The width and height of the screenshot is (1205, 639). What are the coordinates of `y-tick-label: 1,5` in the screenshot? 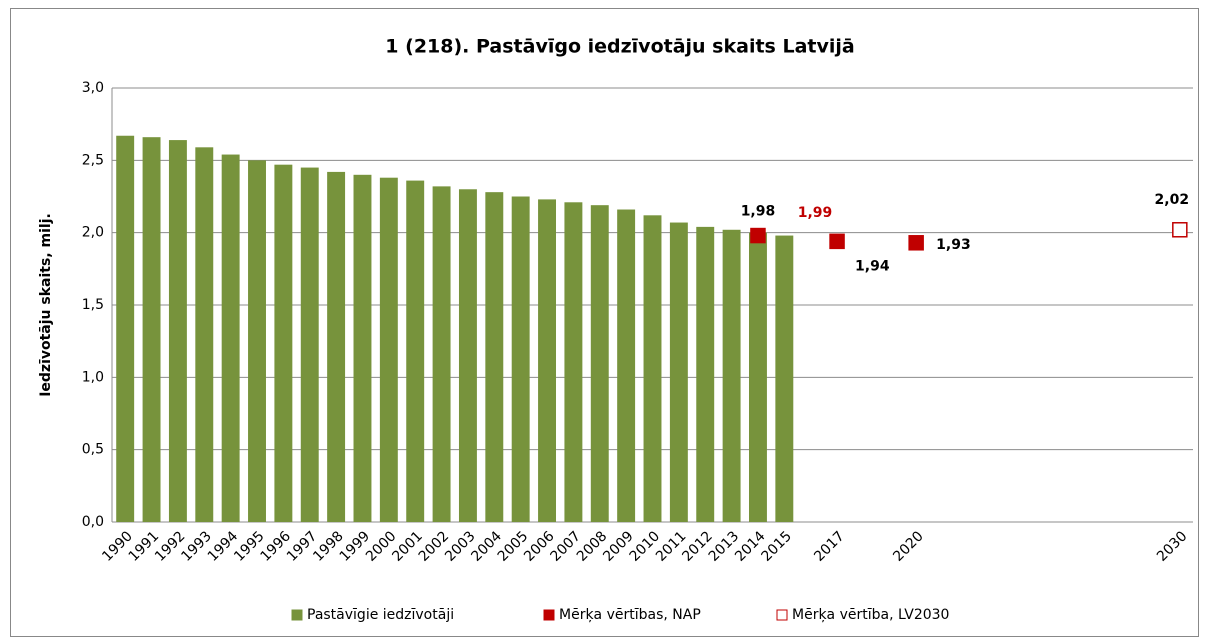 It's located at (93, 305).